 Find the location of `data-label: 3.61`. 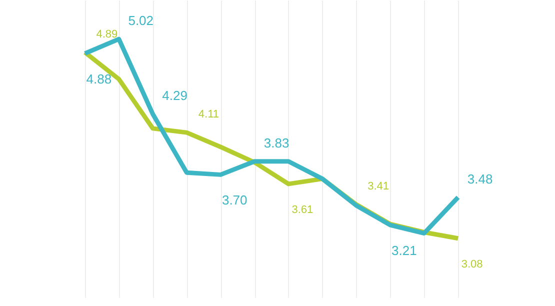

data-label: 3.61 is located at coordinates (303, 210).